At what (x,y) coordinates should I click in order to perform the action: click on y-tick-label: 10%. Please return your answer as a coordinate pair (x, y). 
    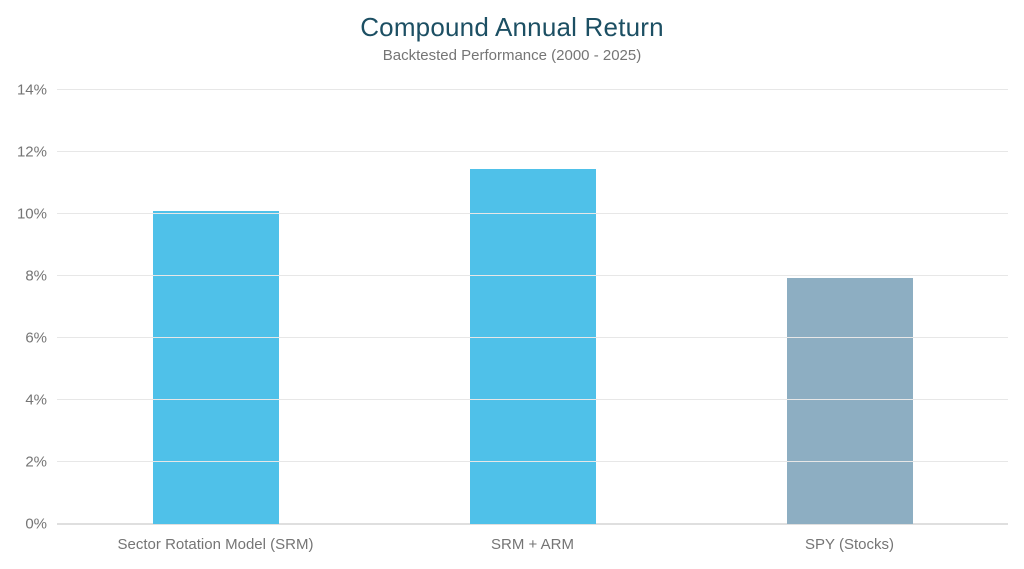
    Looking at the image, I should click on (31, 214).